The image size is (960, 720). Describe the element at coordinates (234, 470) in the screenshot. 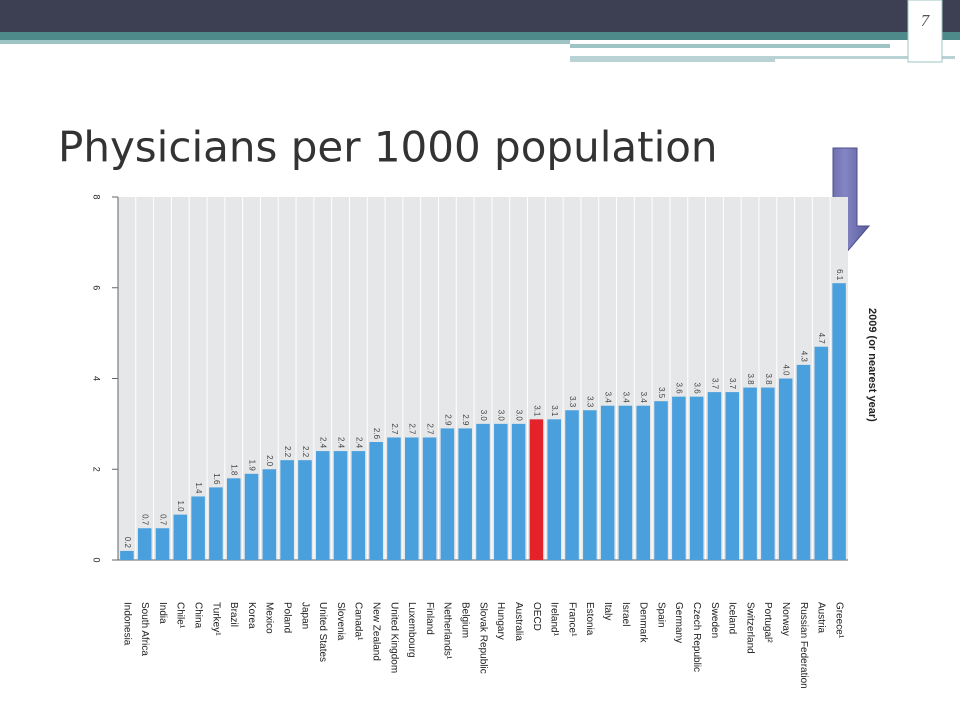

I see `value-label: 1.8` at that location.